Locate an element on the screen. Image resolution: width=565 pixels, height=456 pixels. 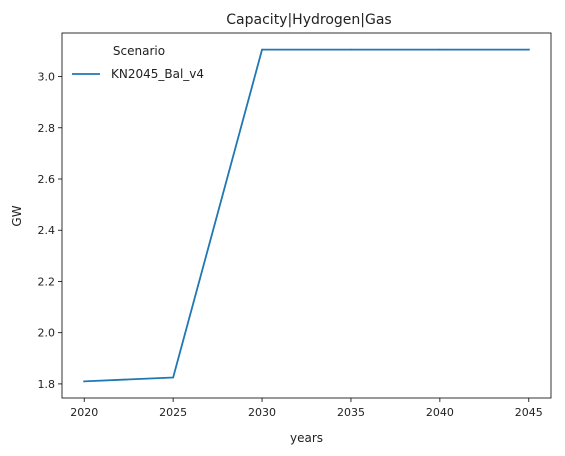
y-tick-label: 3.0 is located at coordinates (47, 77).